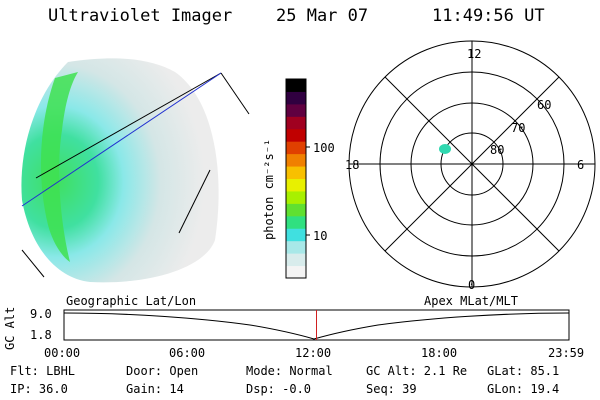 The width and height of the screenshot is (600, 400). Describe the element at coordinates (417, 371) in the screenshot. I see `status-gc-alt: GC Alt: 2.1 Re` at that location.